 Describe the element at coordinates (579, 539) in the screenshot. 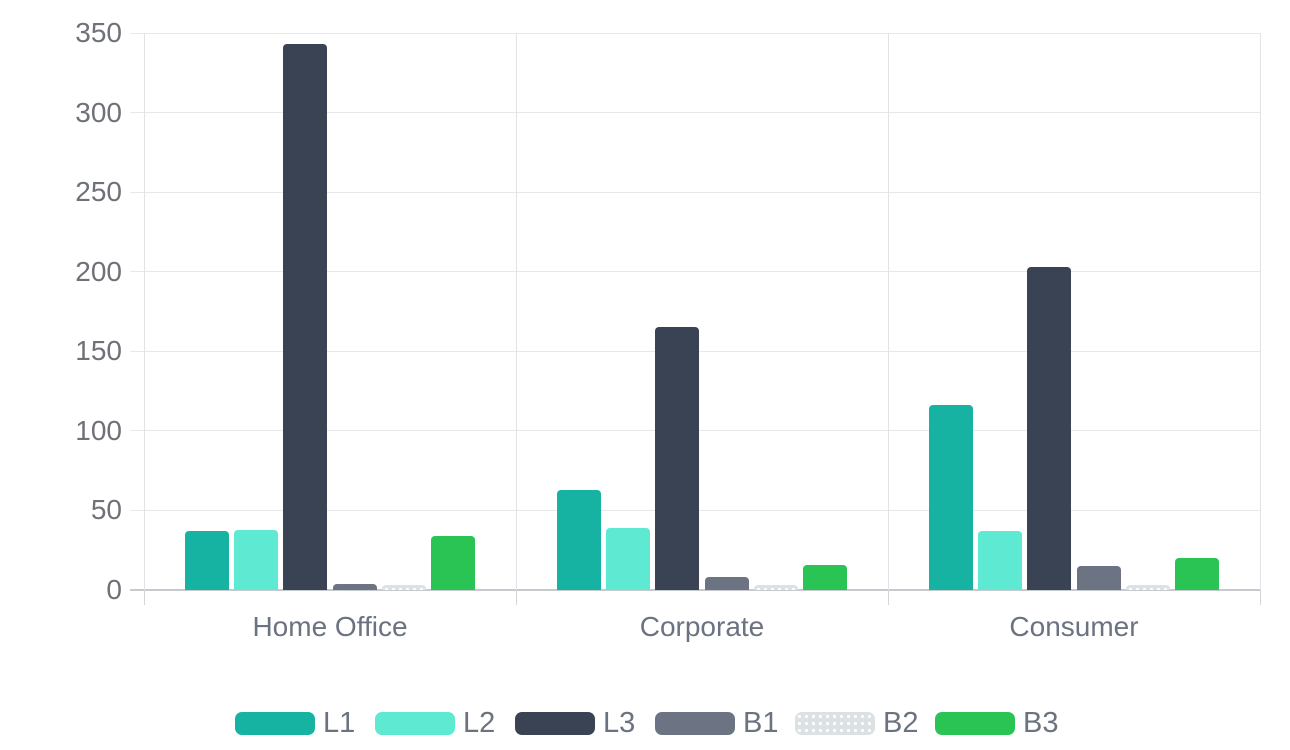

I see `bar-l1-corporate` at that location.